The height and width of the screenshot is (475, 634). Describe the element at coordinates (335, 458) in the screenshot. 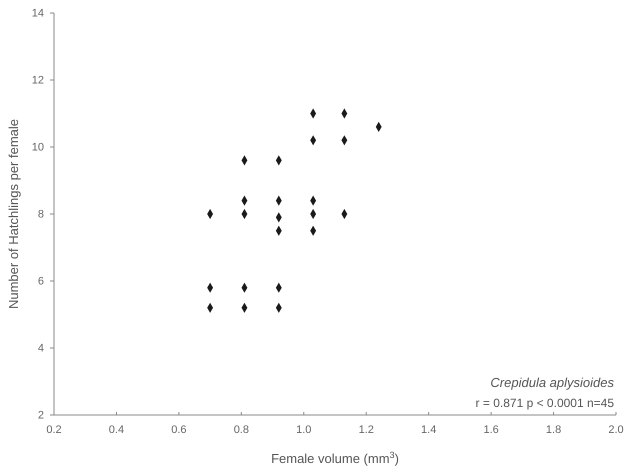

I see `x-axis-title: Female volume (mm$^{3}$)` at that location.